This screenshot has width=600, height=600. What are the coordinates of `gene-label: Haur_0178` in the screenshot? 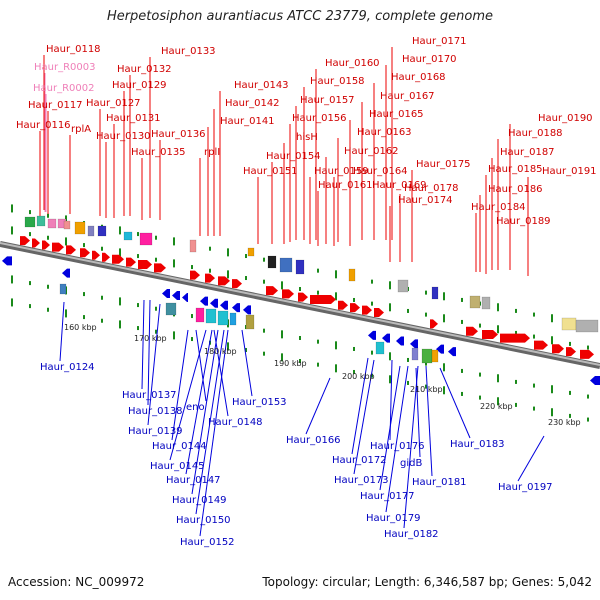 It's located at (431, 188).